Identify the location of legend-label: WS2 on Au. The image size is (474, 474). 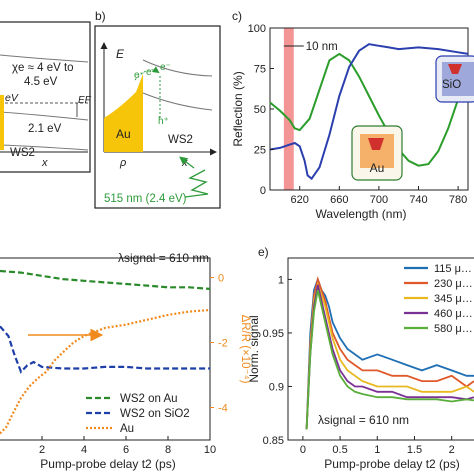
(149, 399).